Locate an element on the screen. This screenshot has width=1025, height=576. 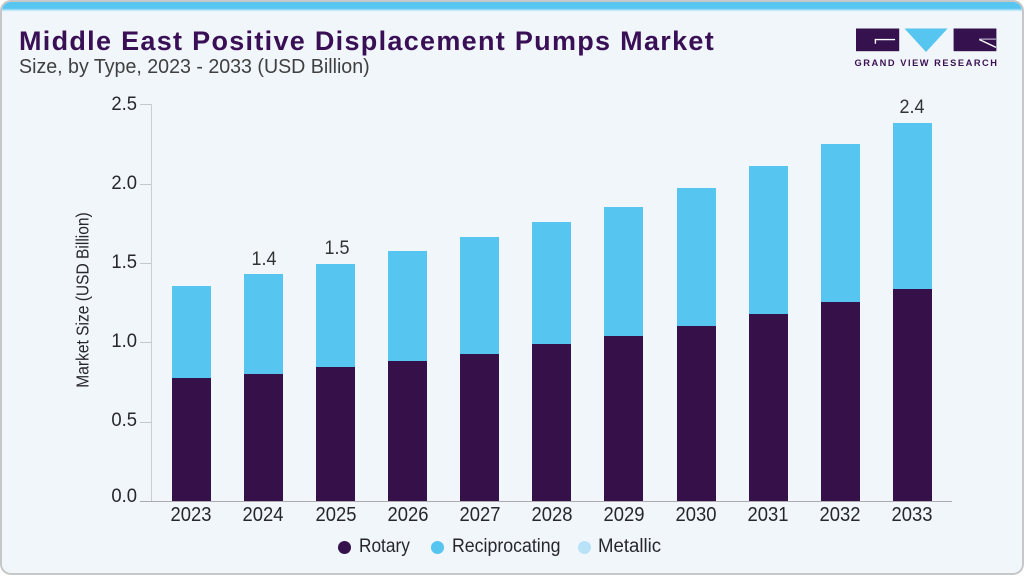
svg-text: GRAND VIEW RESEARCH is located at coordinates (926, 63).